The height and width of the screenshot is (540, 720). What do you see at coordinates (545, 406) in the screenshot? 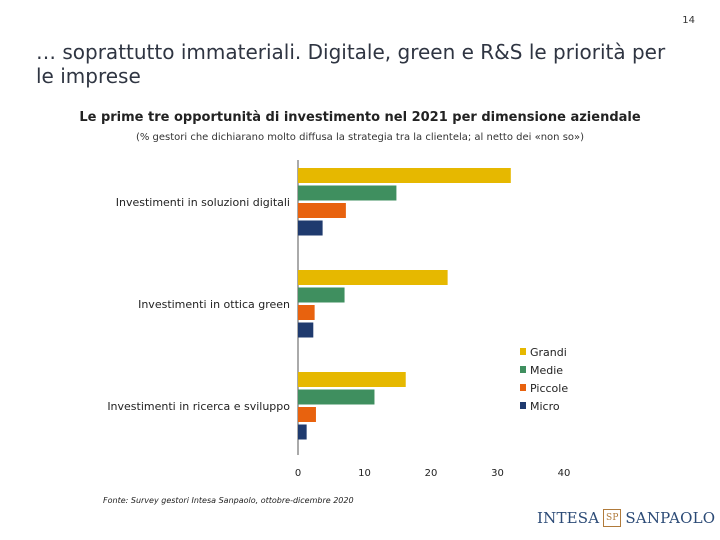
I see `legend-label-micro: Micro` at bounding box center [545, 406].